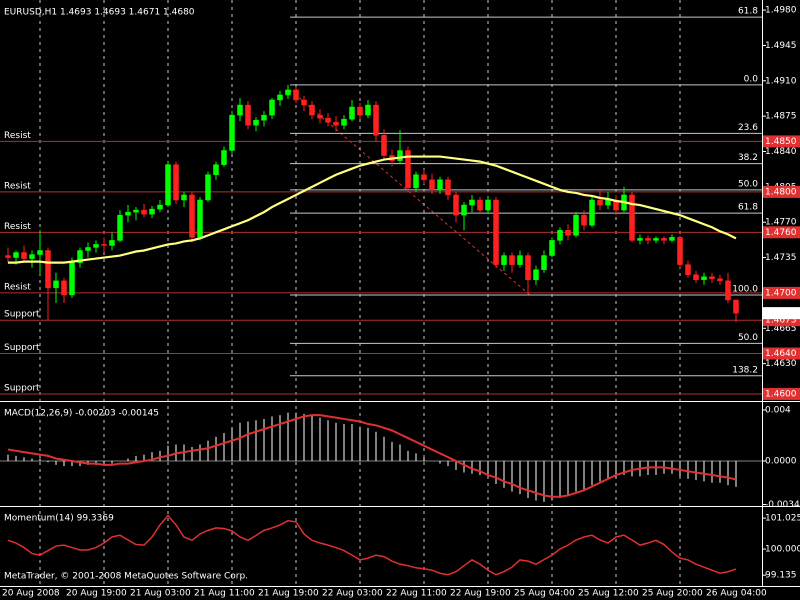  What do you see at coordinates (781, 152) in the screenshot?
I see `y-tick-label: 1.4840` at bounding box center [781, 152].